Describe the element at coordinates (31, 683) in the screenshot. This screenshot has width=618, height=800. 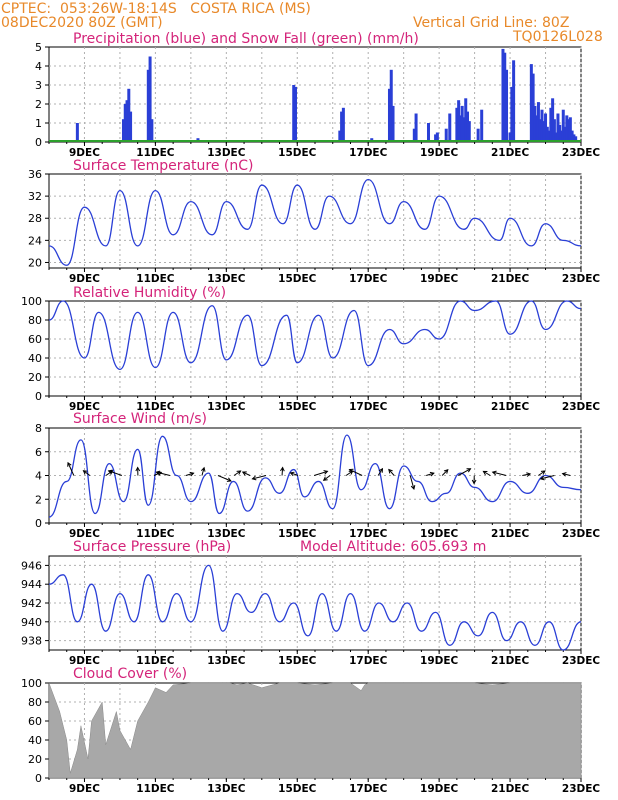
I see `y-tick-label: 100` at that location.